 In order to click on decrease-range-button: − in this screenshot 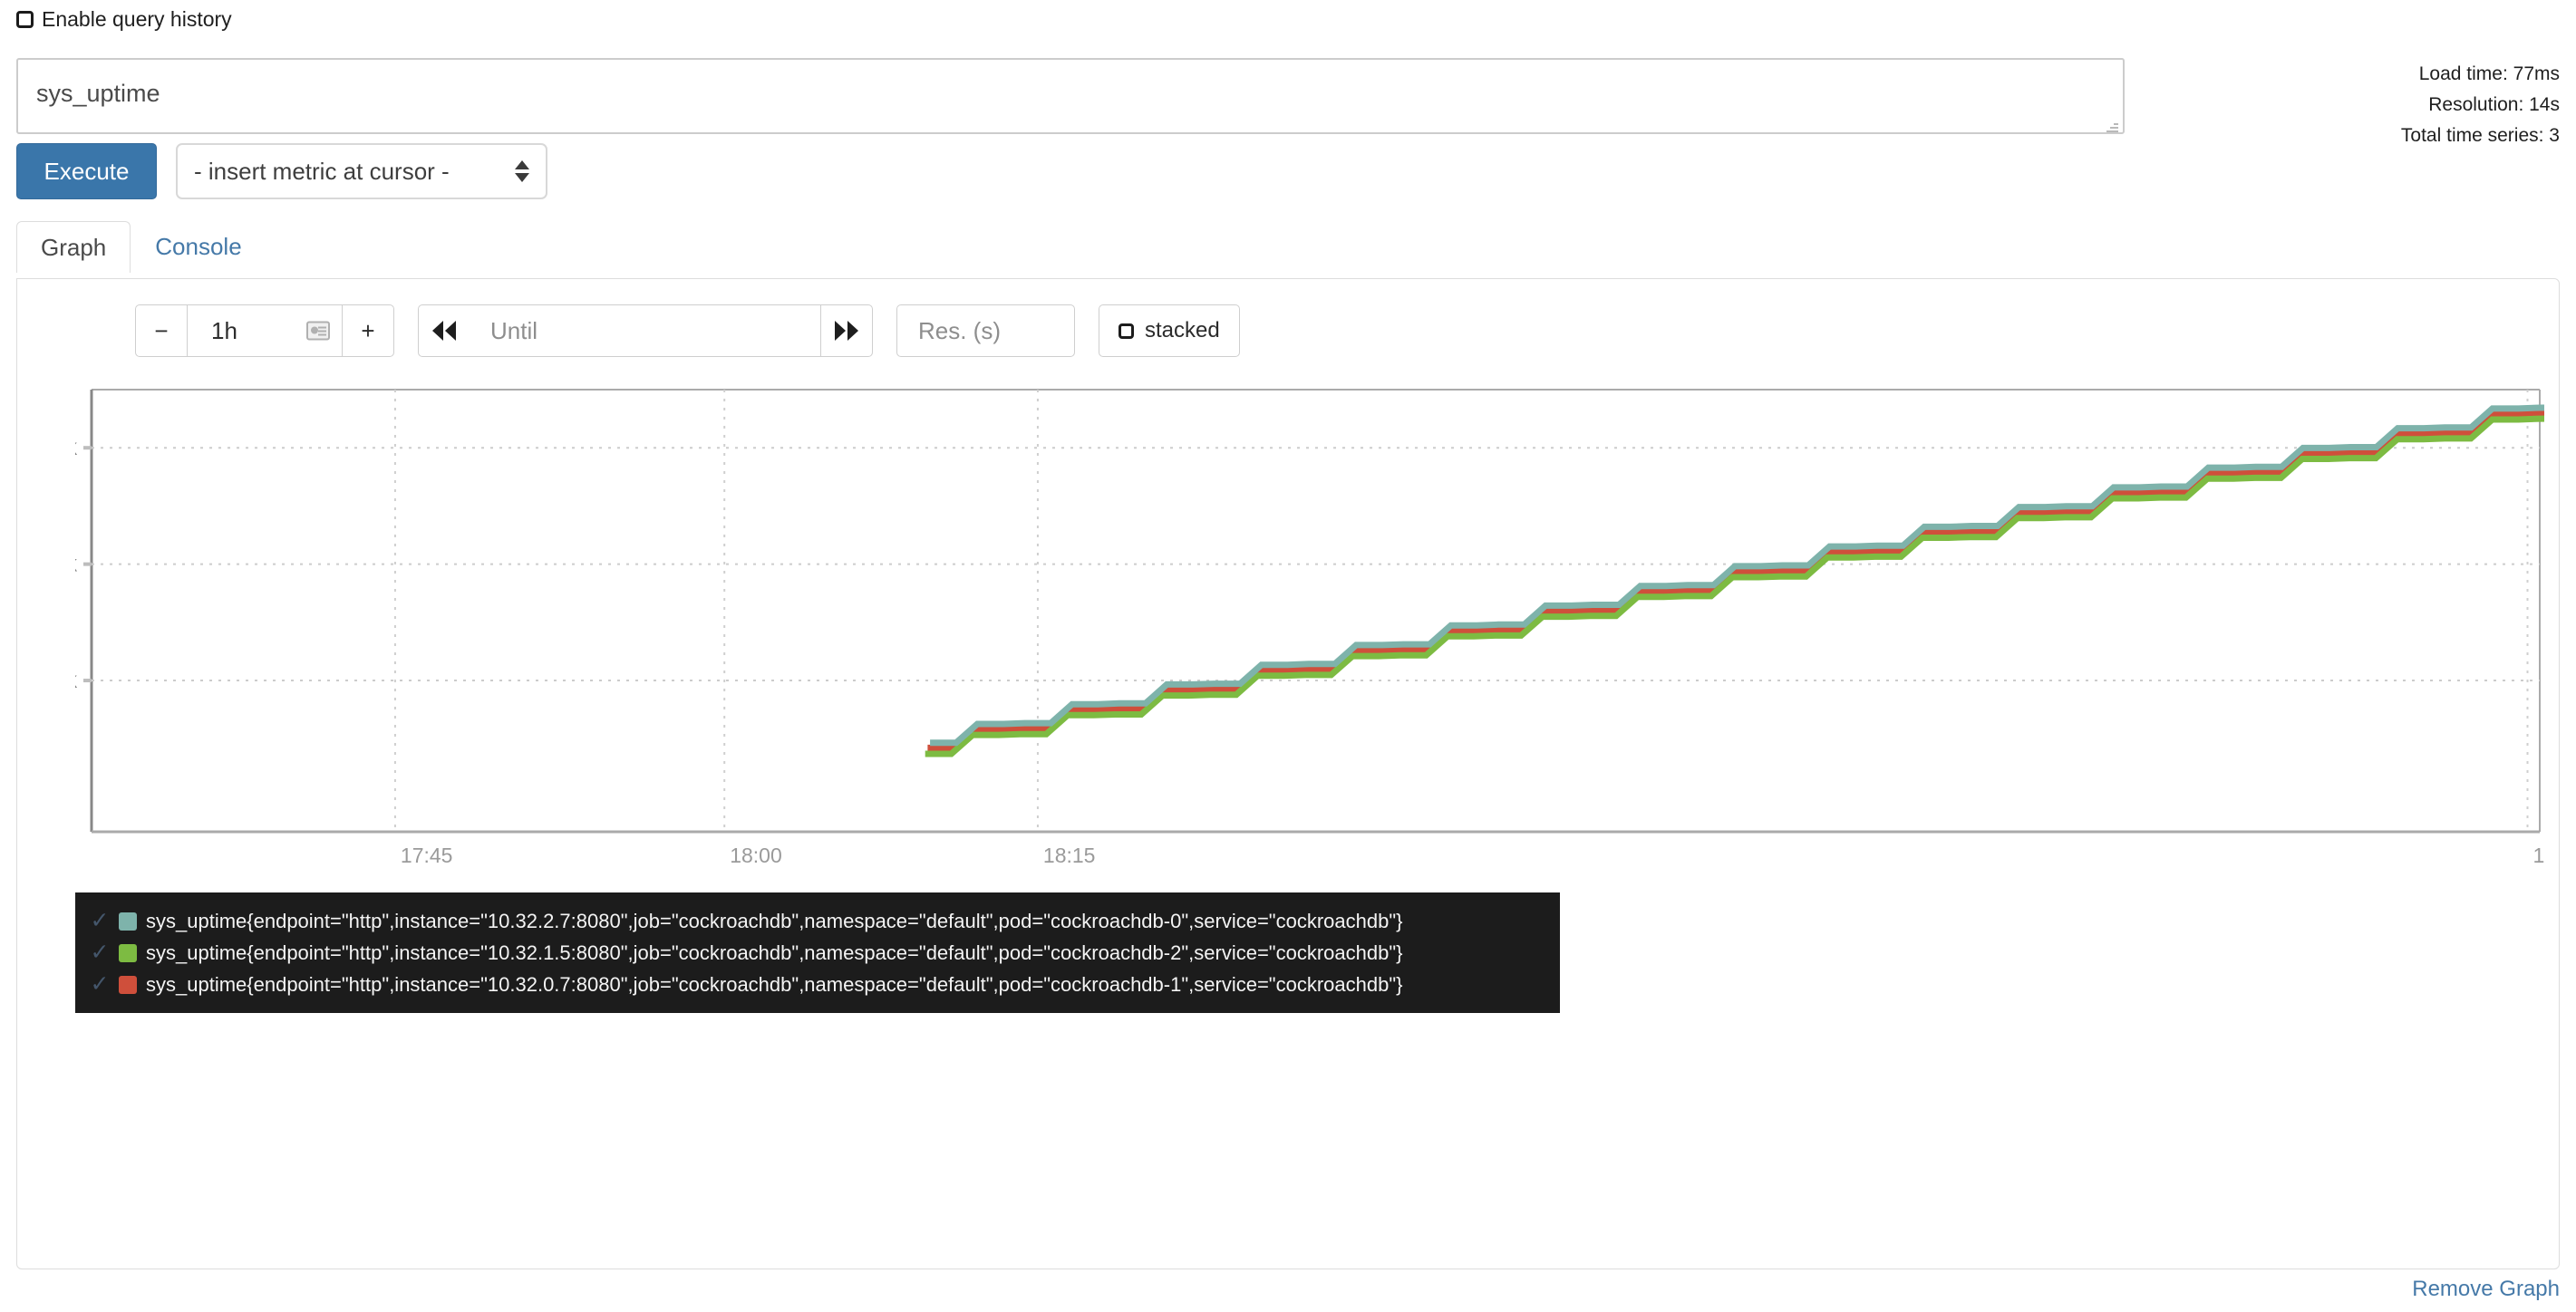, I will do `click(161, 331)`.